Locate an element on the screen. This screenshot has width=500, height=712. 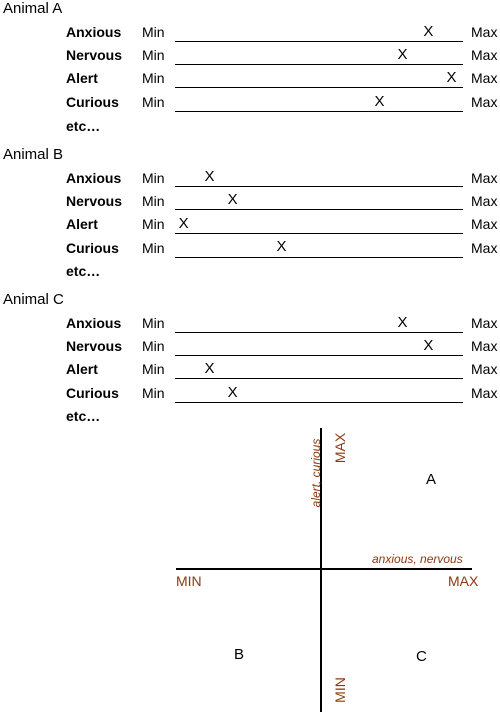
y-axis-min-label: MIN is located at coordinates (340, 690).